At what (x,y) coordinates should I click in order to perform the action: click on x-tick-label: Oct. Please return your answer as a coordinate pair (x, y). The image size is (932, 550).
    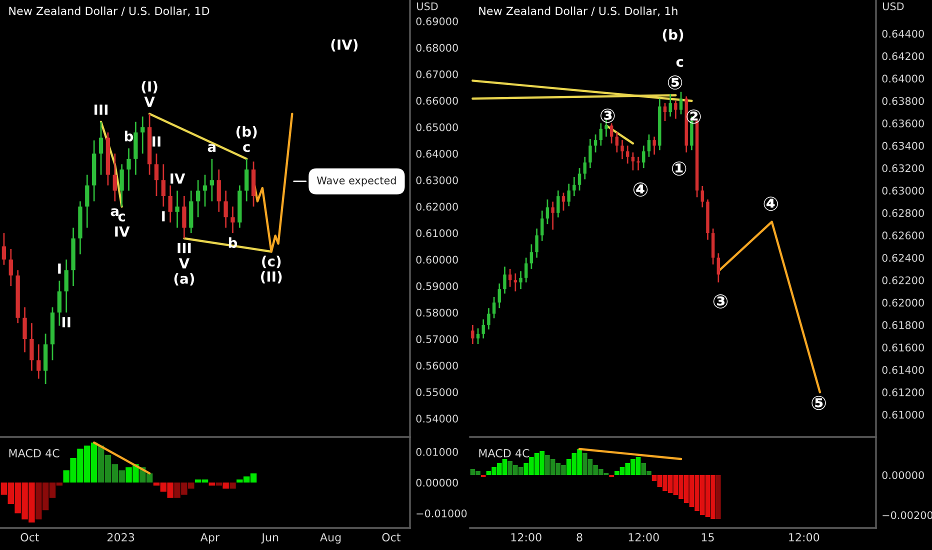
    Looking at the image, I should click on (30, 537).